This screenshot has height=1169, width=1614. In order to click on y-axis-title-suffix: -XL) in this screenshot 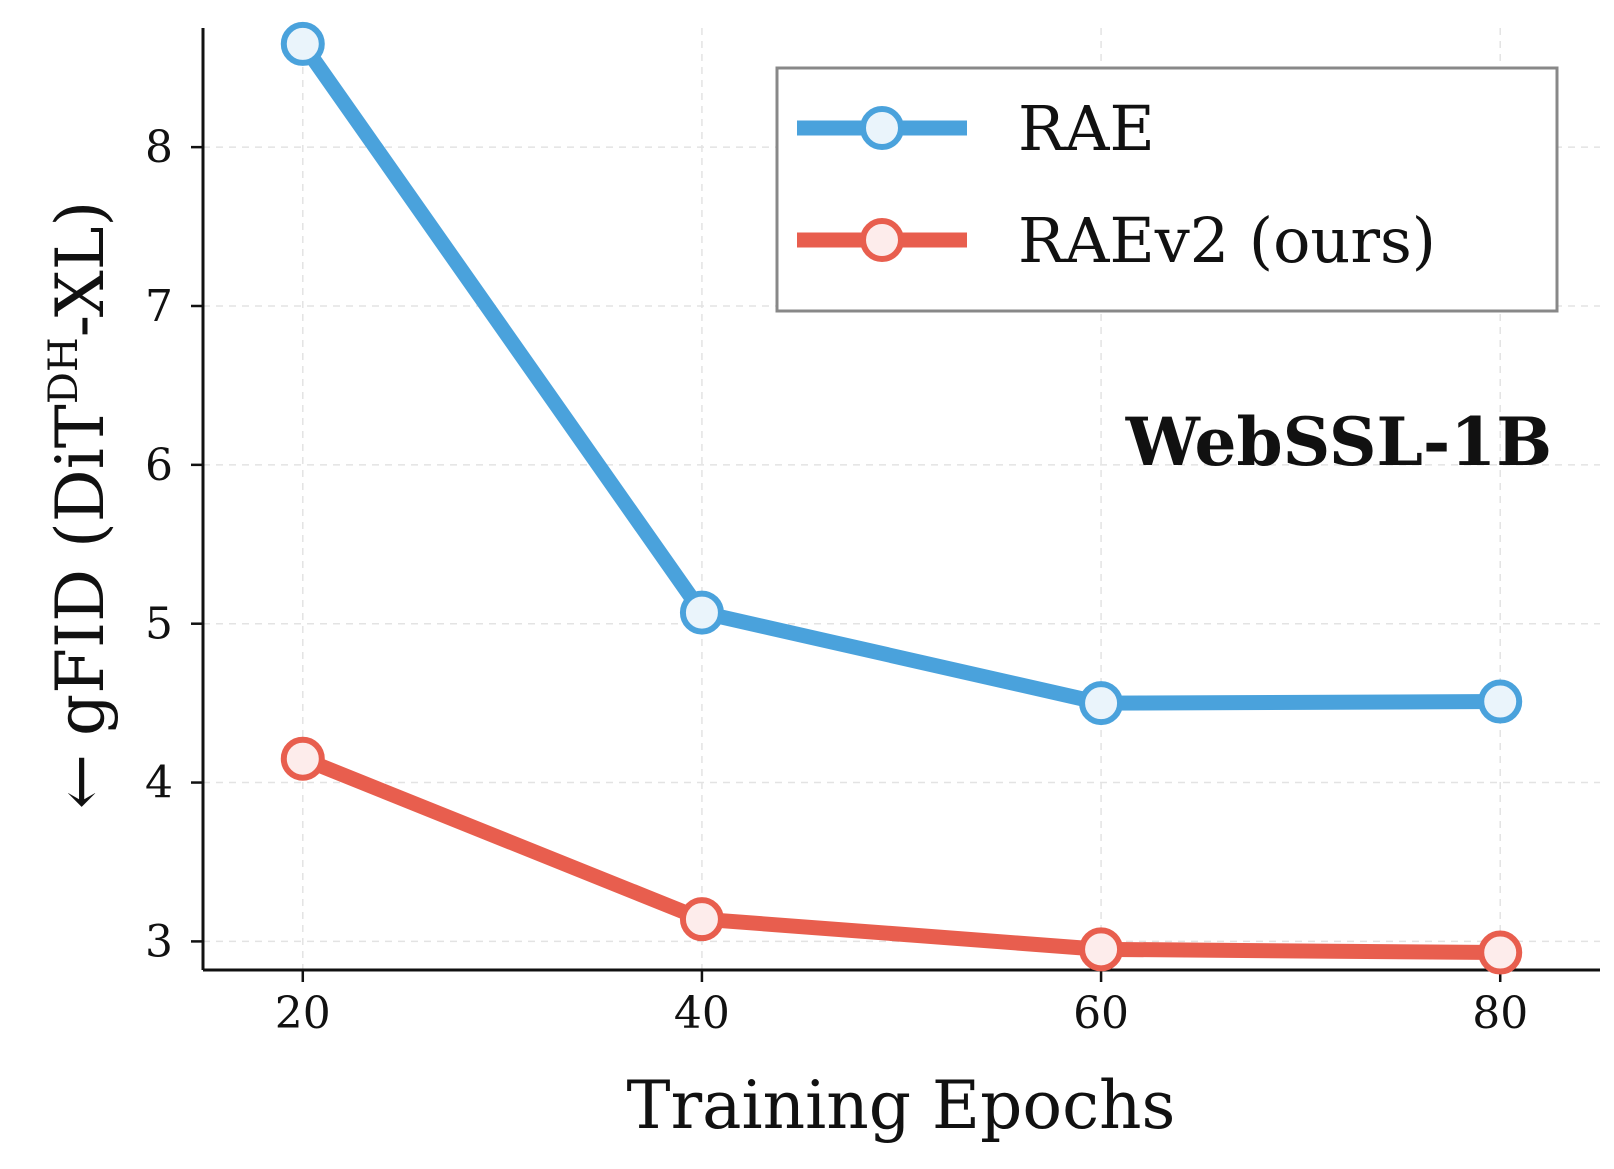, I will do `click(80, 269)`.